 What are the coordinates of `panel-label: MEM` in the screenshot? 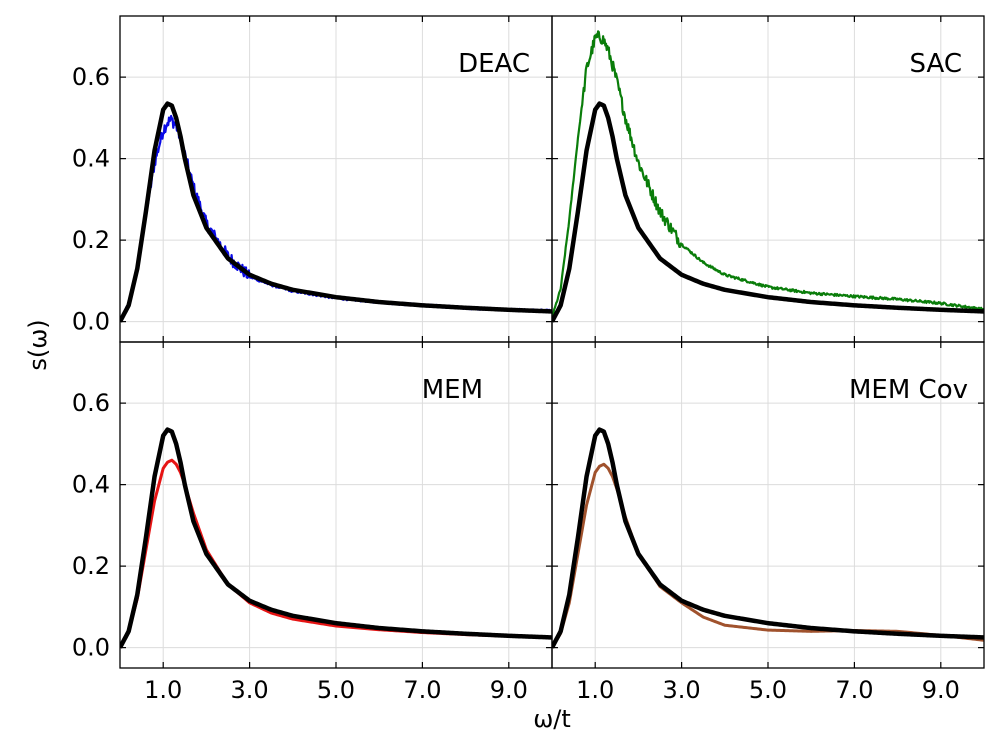 It's located at (452, 390).